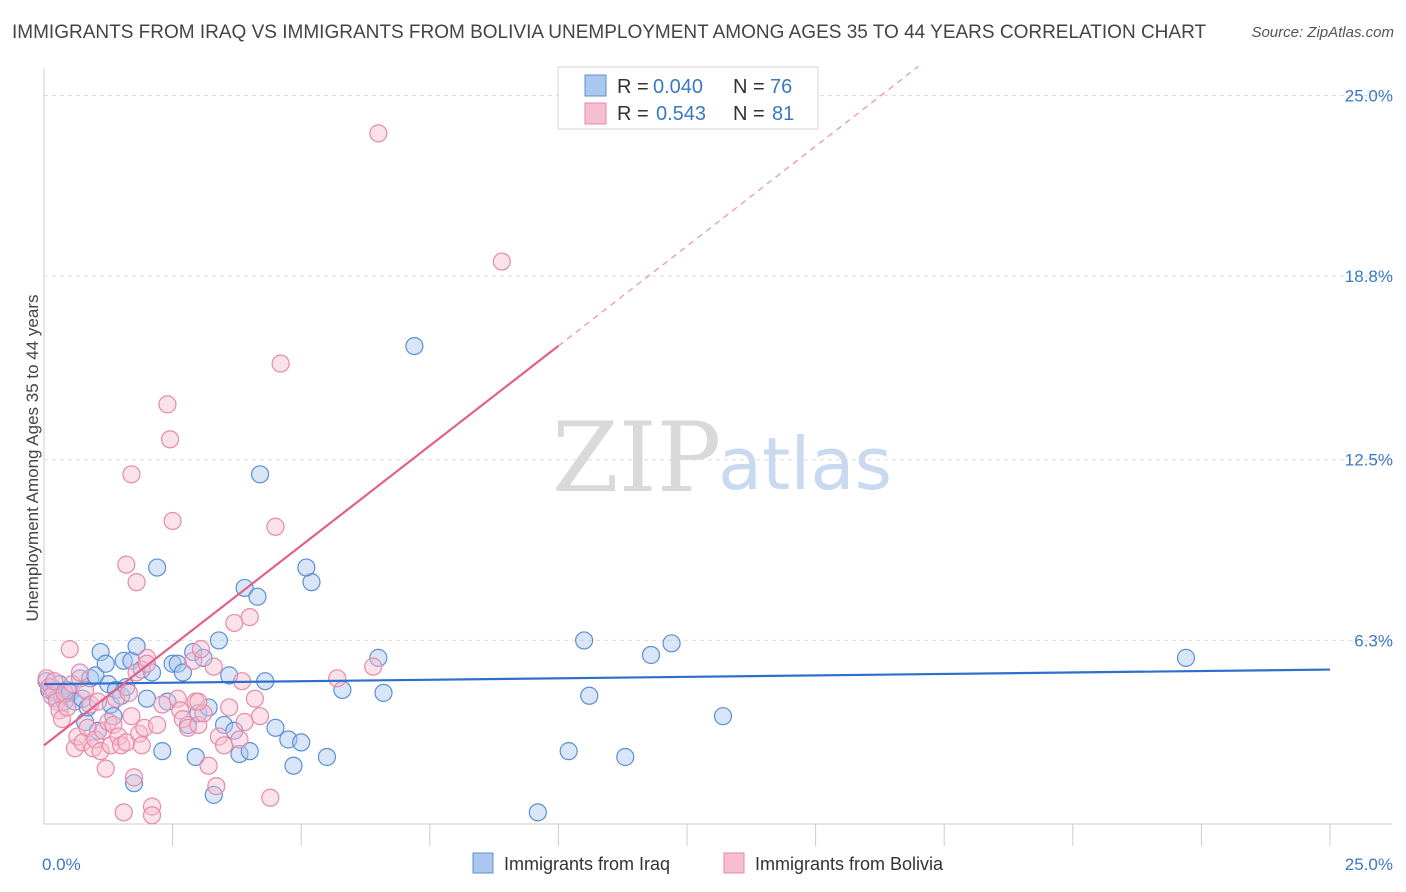 The width and height of the screenshot is (1406, 892). Describe the element at coordinates (687, 677) in the screenshot. I see `iraq-trend-line` at that location.